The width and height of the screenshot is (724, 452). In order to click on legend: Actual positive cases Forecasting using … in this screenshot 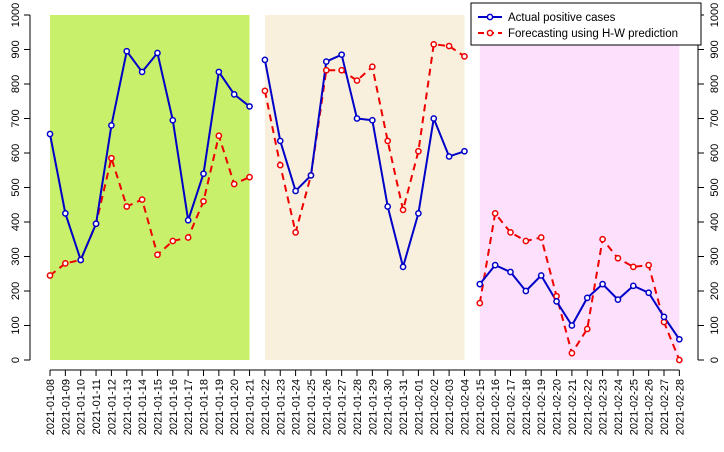, I will do `click(586, 24)`.